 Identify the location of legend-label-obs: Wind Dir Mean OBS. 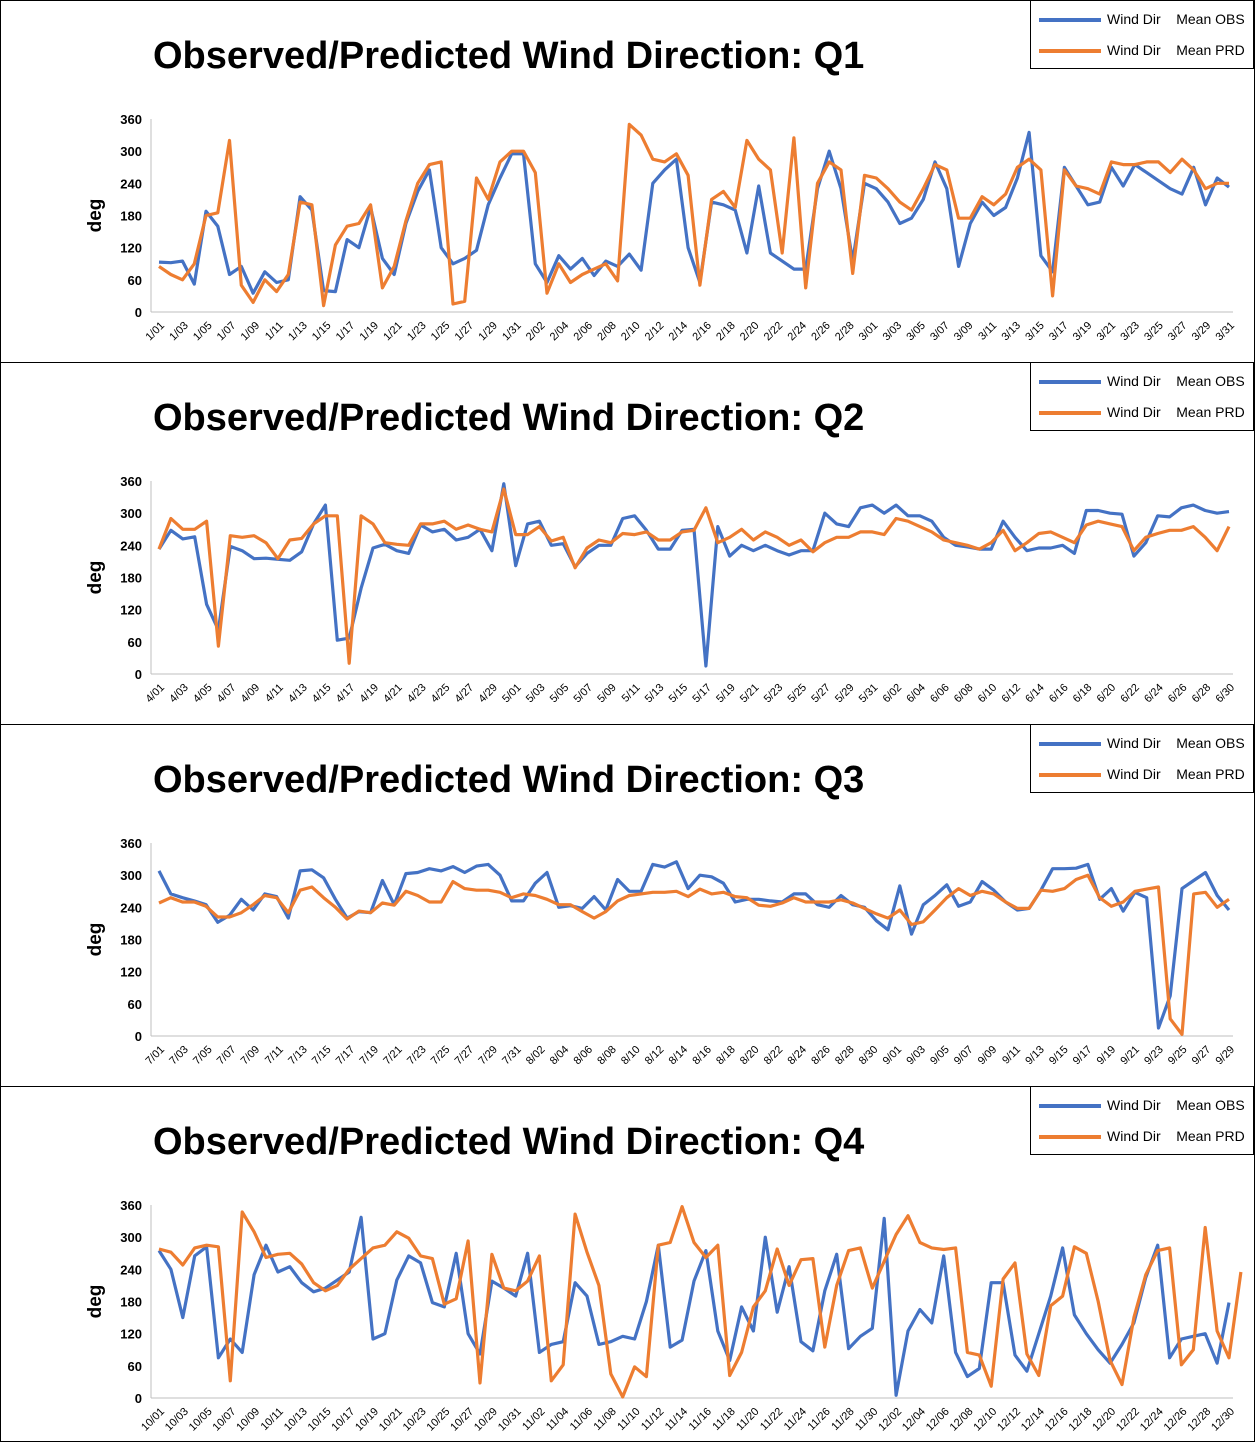
(1176, 743).